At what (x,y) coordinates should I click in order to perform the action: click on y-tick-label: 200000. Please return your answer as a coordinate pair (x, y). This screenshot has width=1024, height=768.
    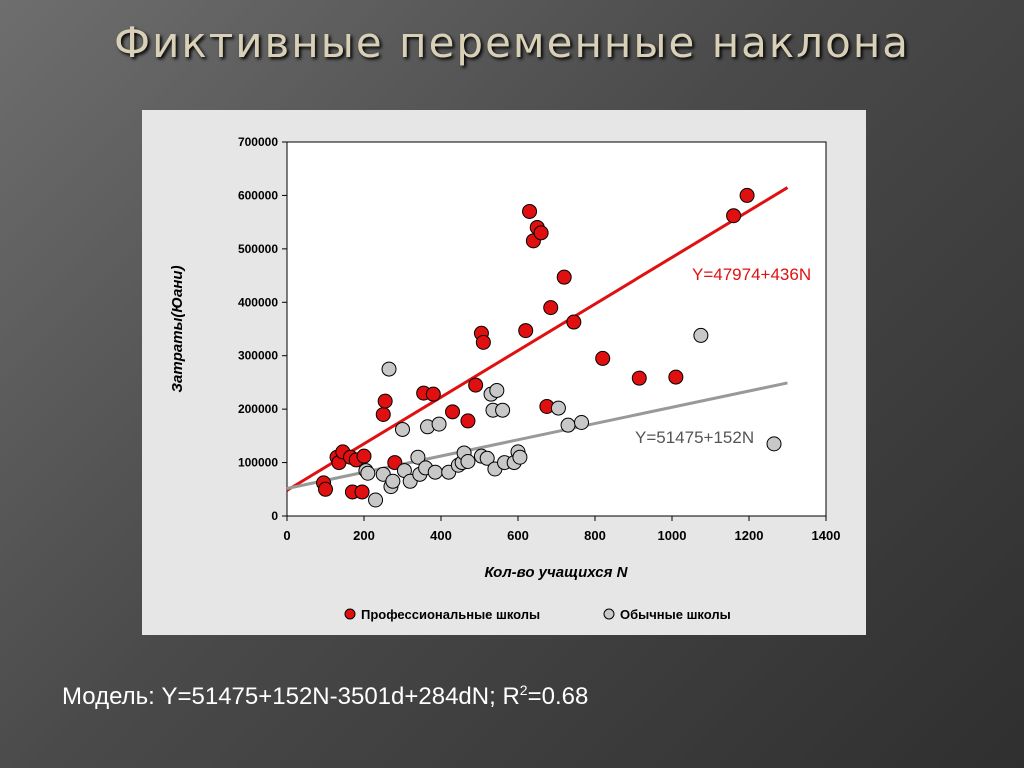
    Looking at the image, I should click on (258, 409).